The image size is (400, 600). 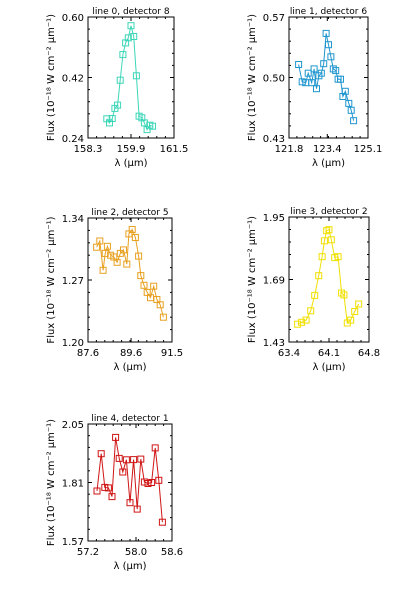 I want to click on chart-title: line 2, detector 5, so click(x=129, y=213).